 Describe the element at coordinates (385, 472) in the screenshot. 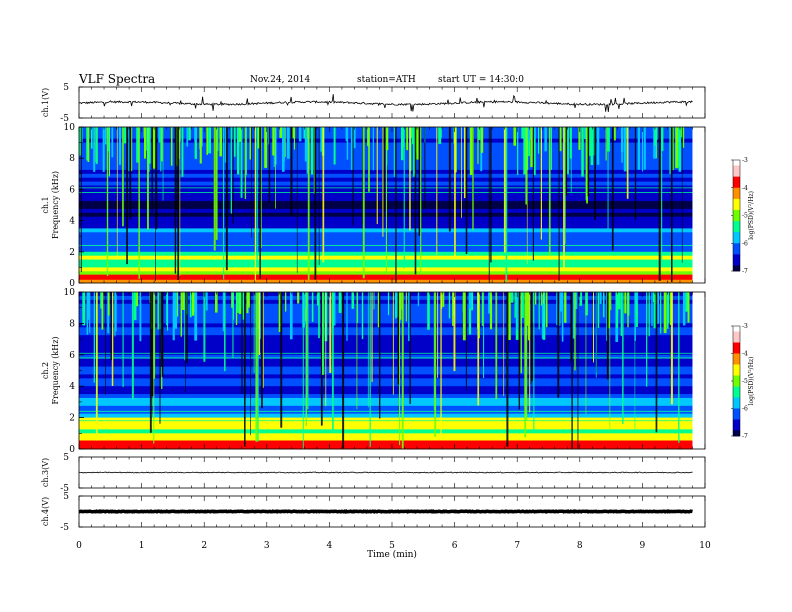

I see `ch4-series-line` at that location.